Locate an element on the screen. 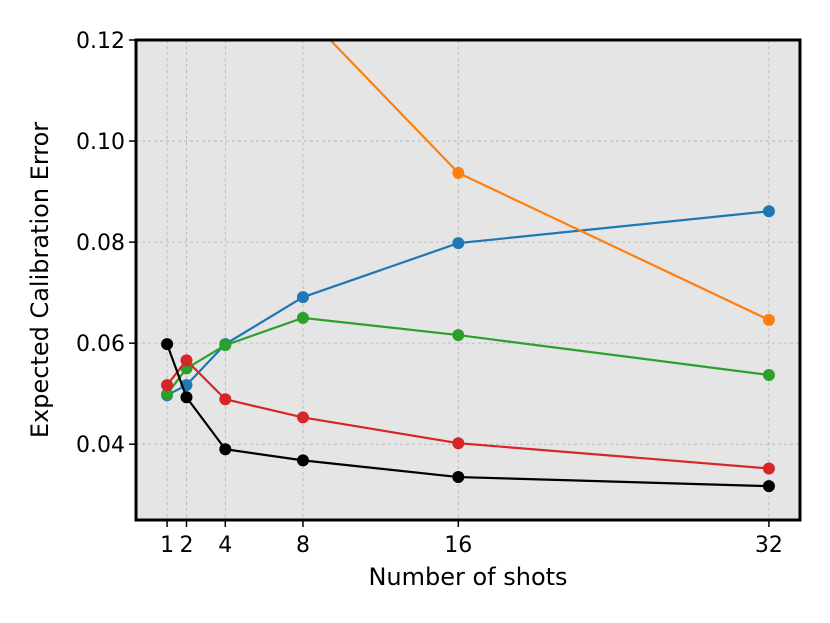  y-tick-label: 0.12 is located at coordinates (100, 41).